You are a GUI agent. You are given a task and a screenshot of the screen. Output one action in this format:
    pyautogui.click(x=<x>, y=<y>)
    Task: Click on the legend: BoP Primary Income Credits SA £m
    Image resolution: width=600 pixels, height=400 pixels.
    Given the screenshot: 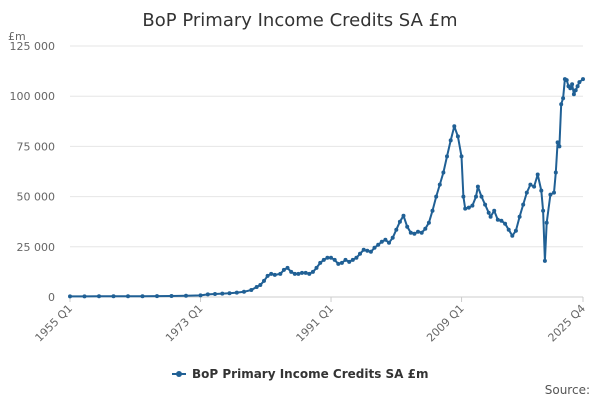 What is the action you would take?
    pyautogui.click(x=300, y=374)
    